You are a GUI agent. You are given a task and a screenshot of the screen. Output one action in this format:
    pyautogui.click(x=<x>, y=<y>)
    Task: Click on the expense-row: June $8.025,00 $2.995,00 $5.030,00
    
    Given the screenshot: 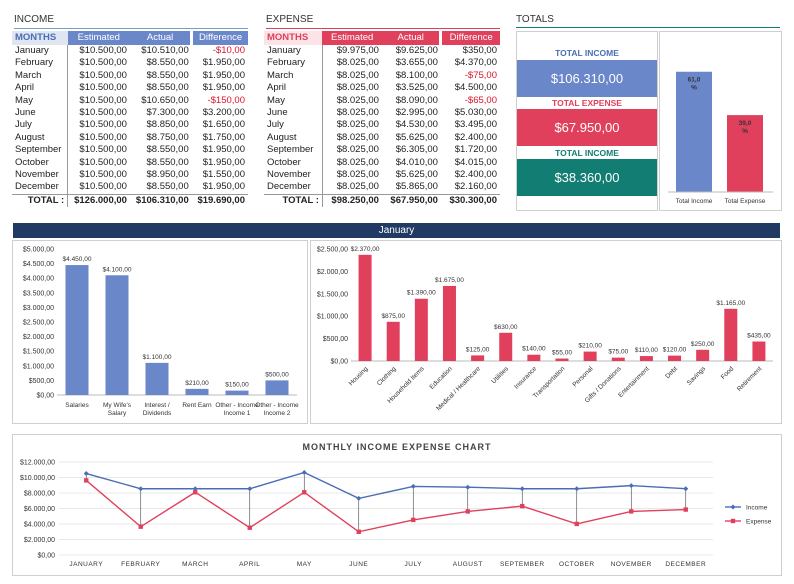 What is the action you would take?
    pyautogui.click(x=382, y=113)
    